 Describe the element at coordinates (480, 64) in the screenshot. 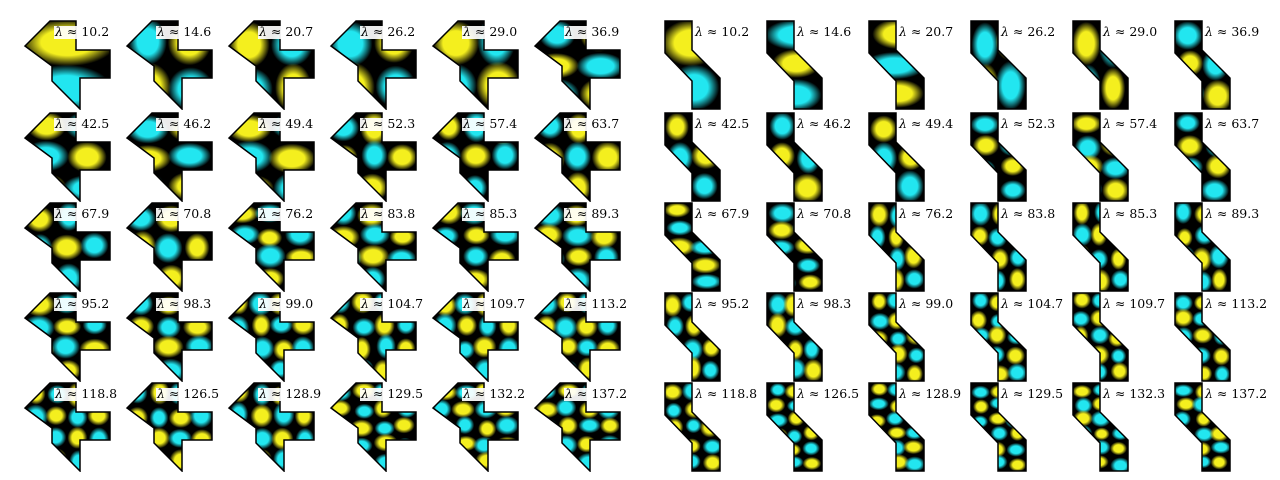

I see `eigenmode-tile: λ ≈ 29.0` at that location.